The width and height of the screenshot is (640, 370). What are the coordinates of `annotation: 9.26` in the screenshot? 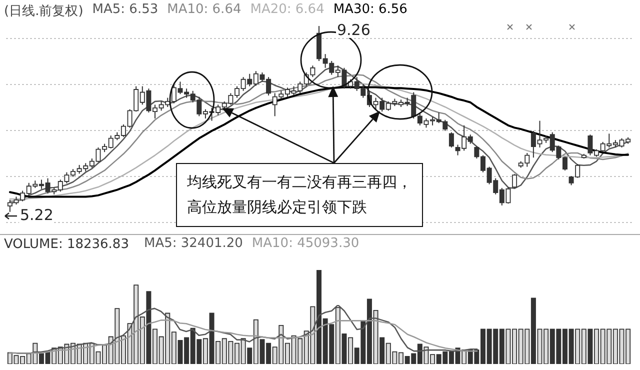 It's located at (354, 30).